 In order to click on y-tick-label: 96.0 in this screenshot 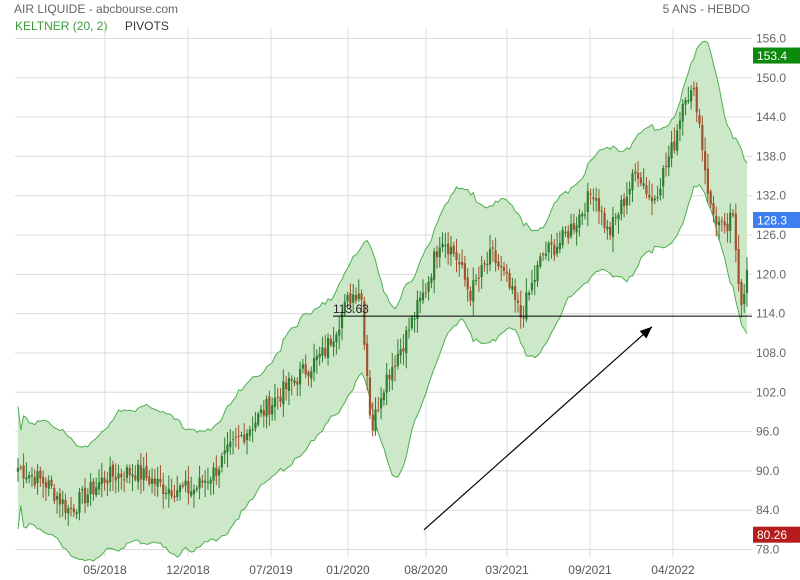, I will do `click(768, 432)`.